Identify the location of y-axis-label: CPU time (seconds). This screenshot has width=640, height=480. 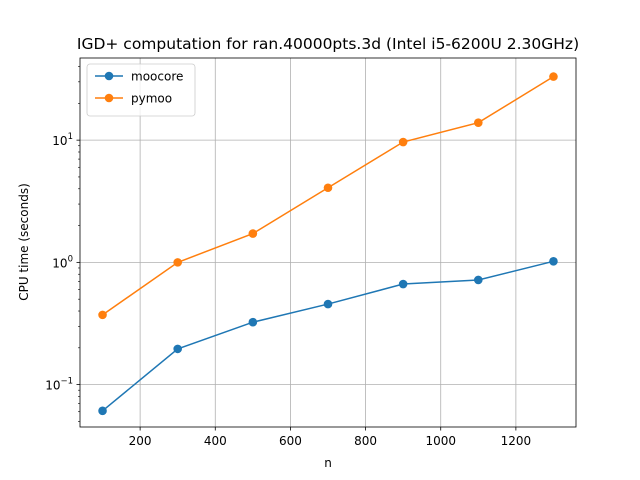
(24, 242).